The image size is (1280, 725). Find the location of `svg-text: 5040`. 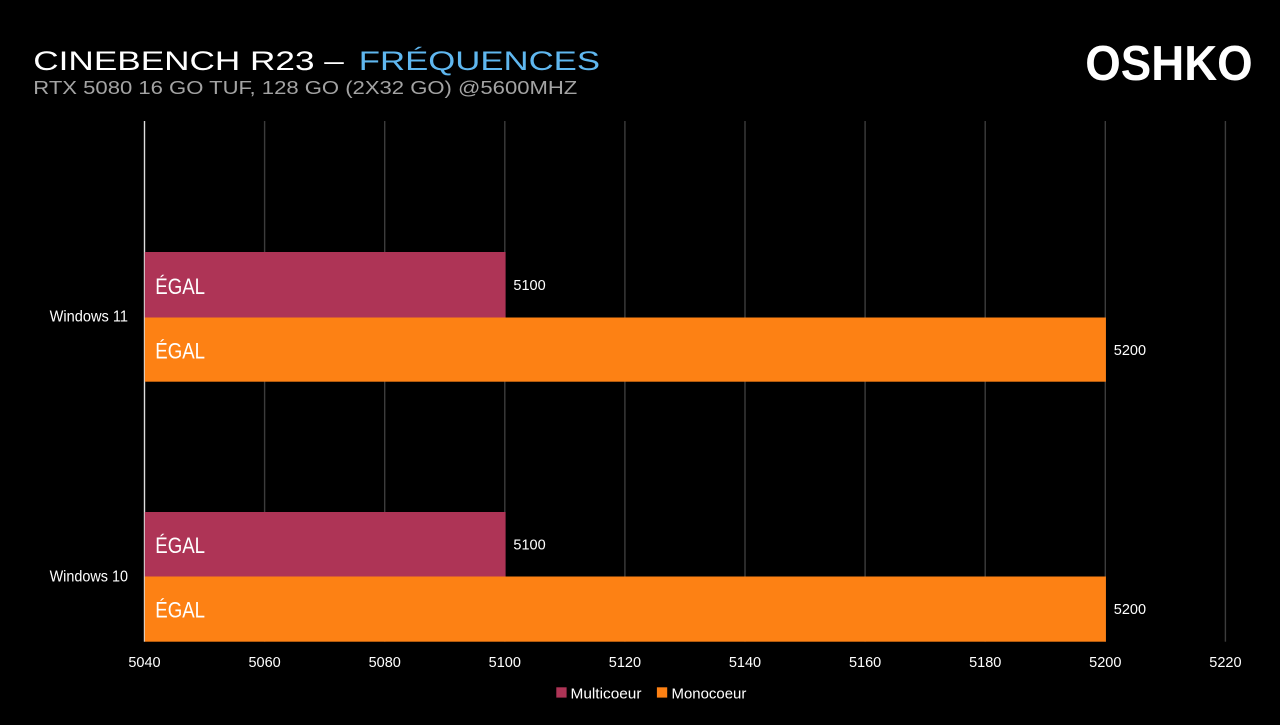

svg-text: 5040 is located at coordinates (144, 663).